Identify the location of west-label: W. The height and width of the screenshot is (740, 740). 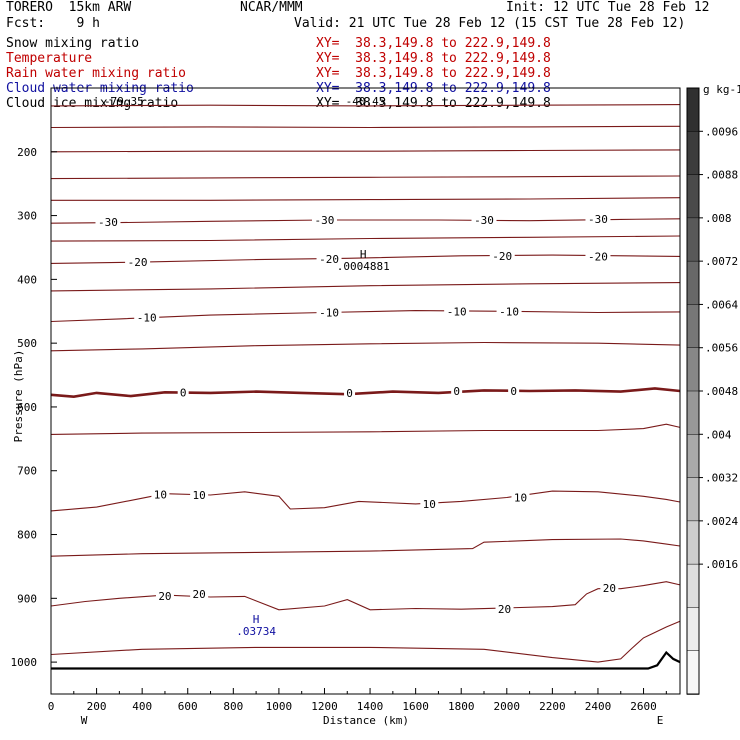
(84, 720).